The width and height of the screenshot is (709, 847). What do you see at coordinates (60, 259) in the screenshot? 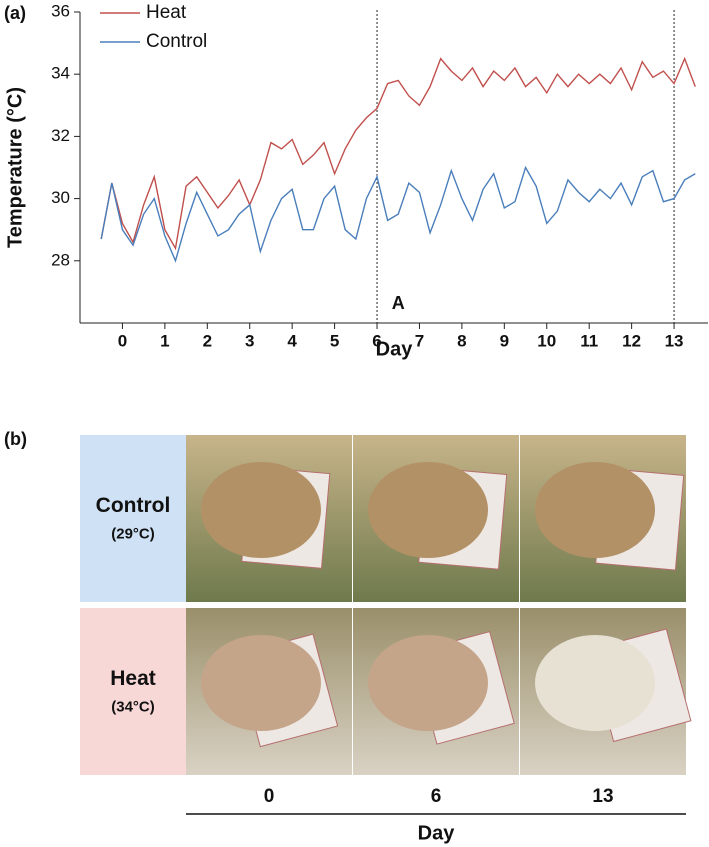
I see `y-tick-label: 28` at bounding box center [60, 259].